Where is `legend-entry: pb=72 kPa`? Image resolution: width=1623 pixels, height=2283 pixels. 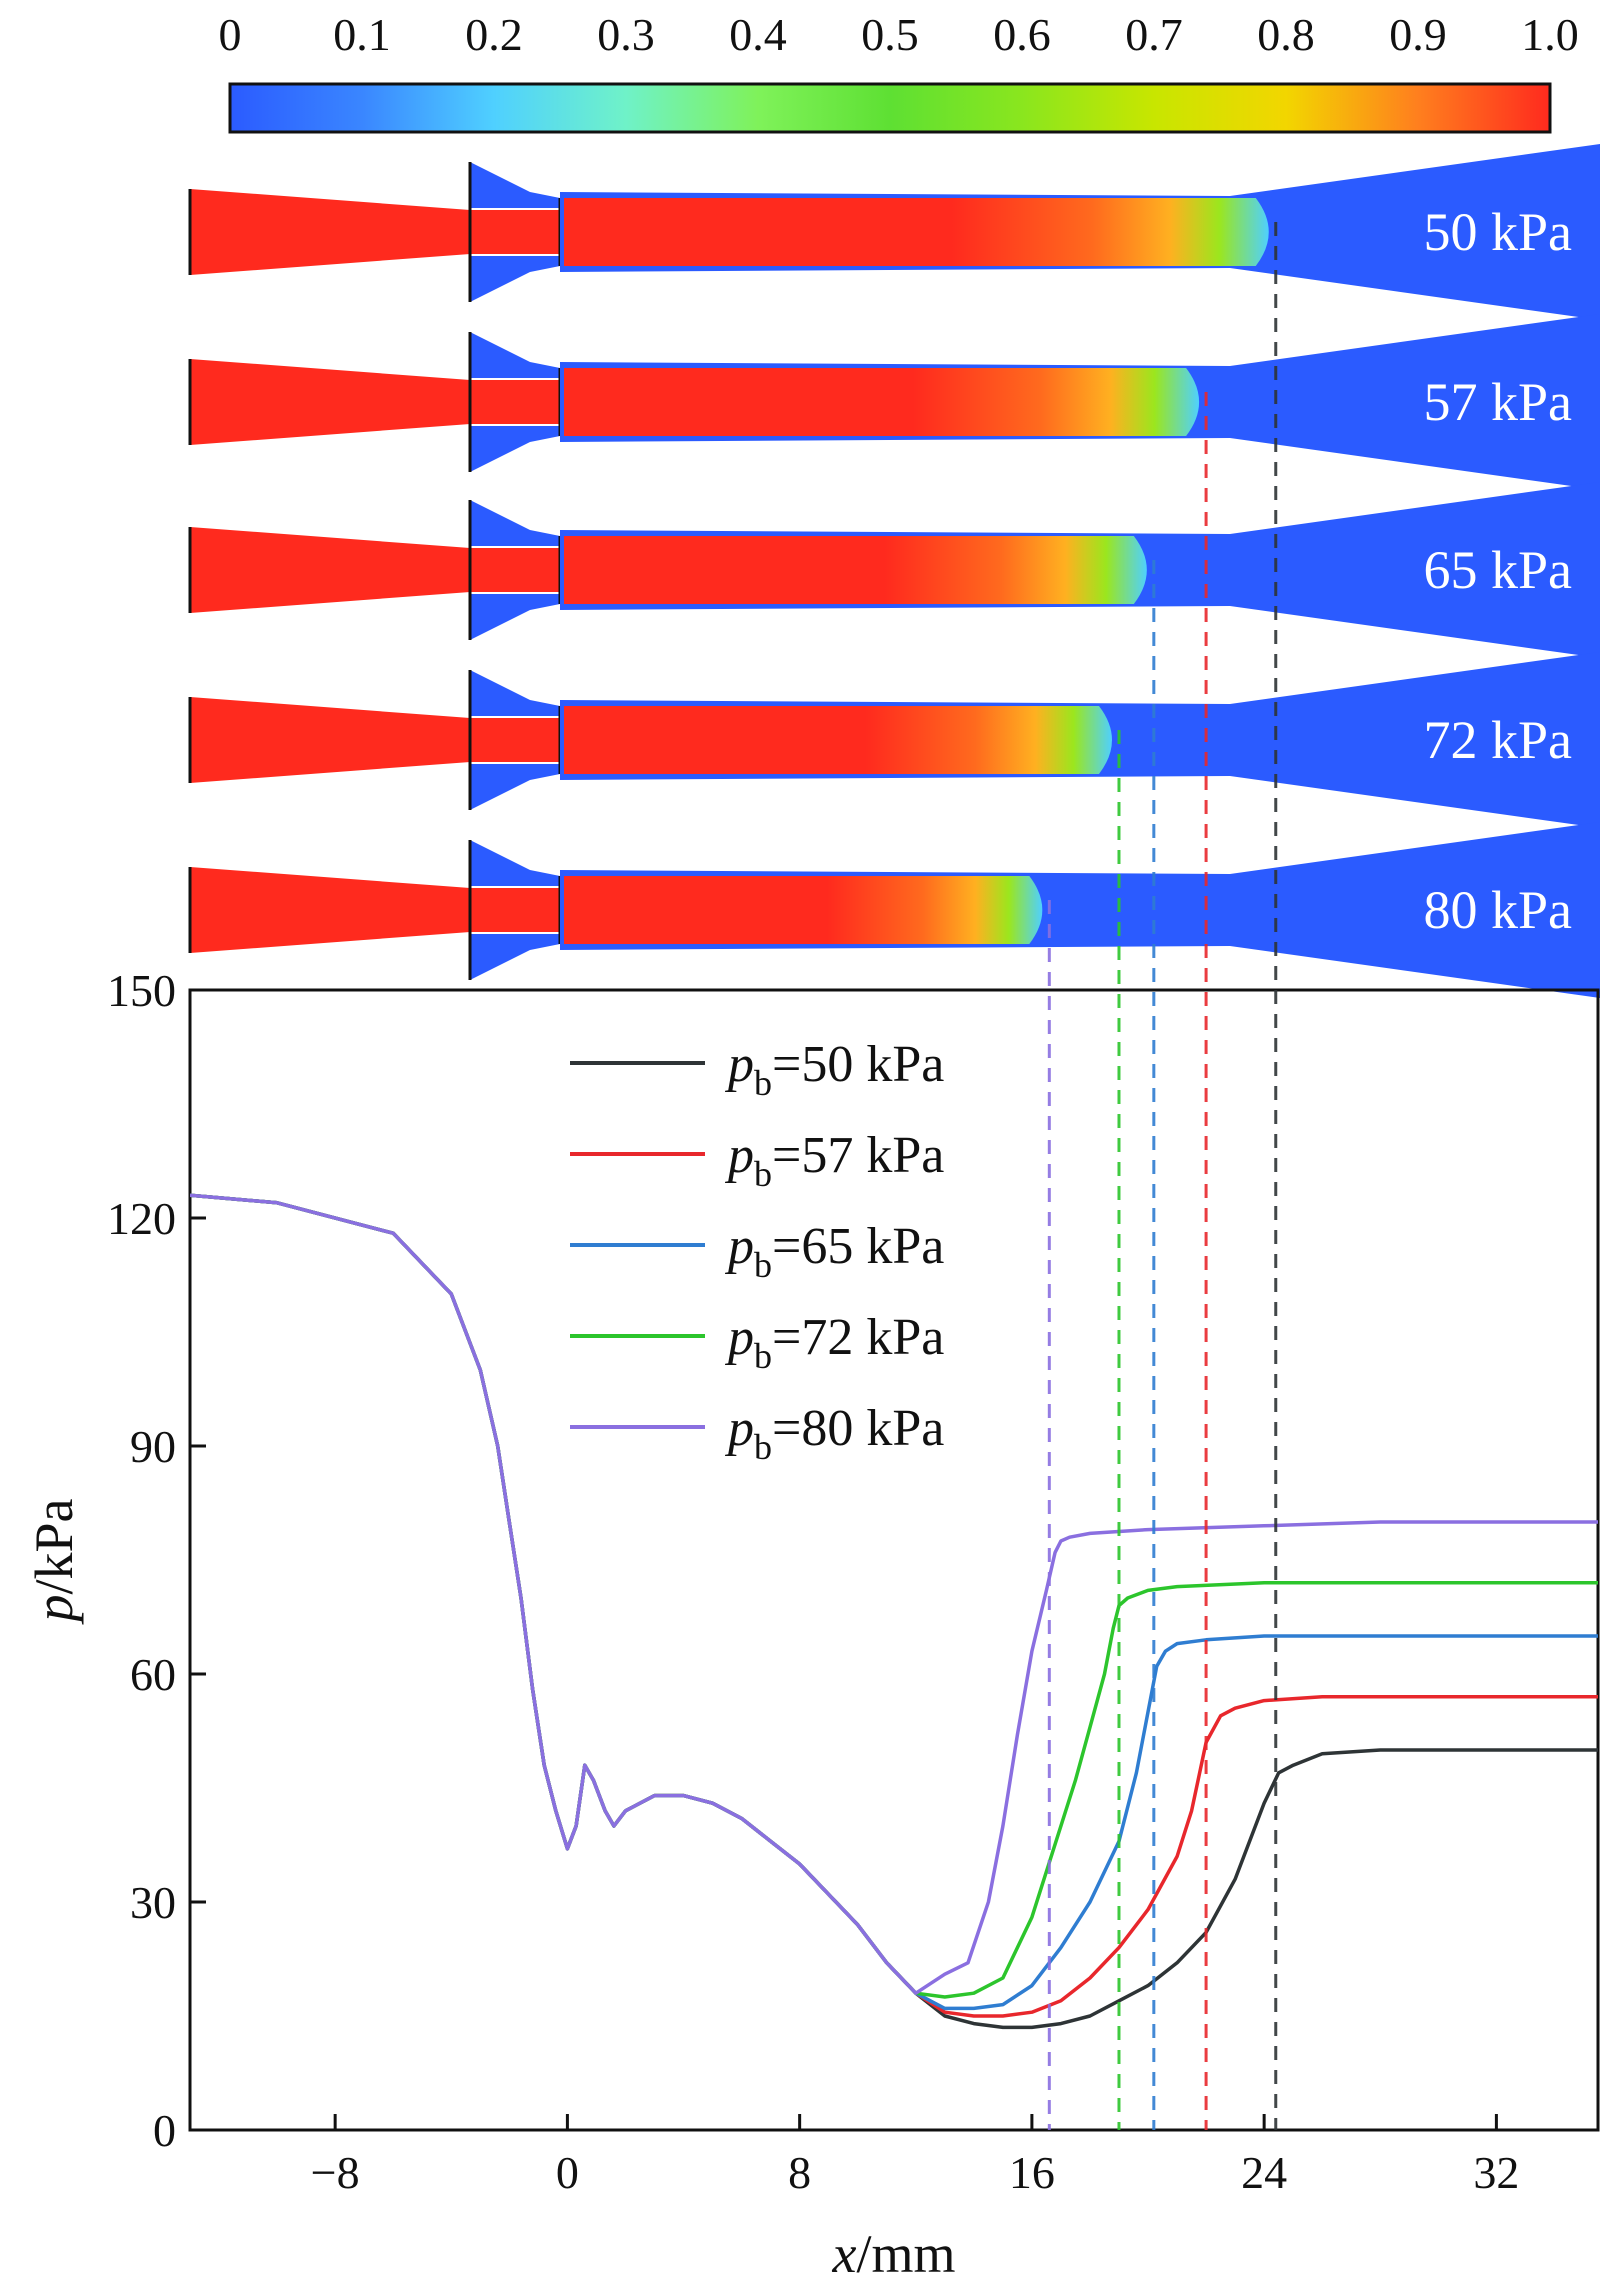
legend-entry: pb=72 kPa is located at coordinates (834, 1342).